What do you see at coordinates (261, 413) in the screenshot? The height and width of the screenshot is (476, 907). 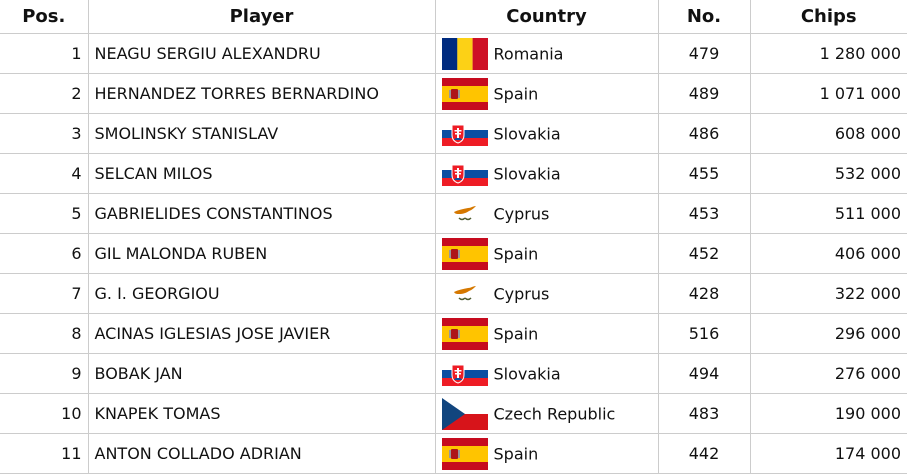 I see `player: KNAPEK TOMAS` at bounding box center [261, 413].